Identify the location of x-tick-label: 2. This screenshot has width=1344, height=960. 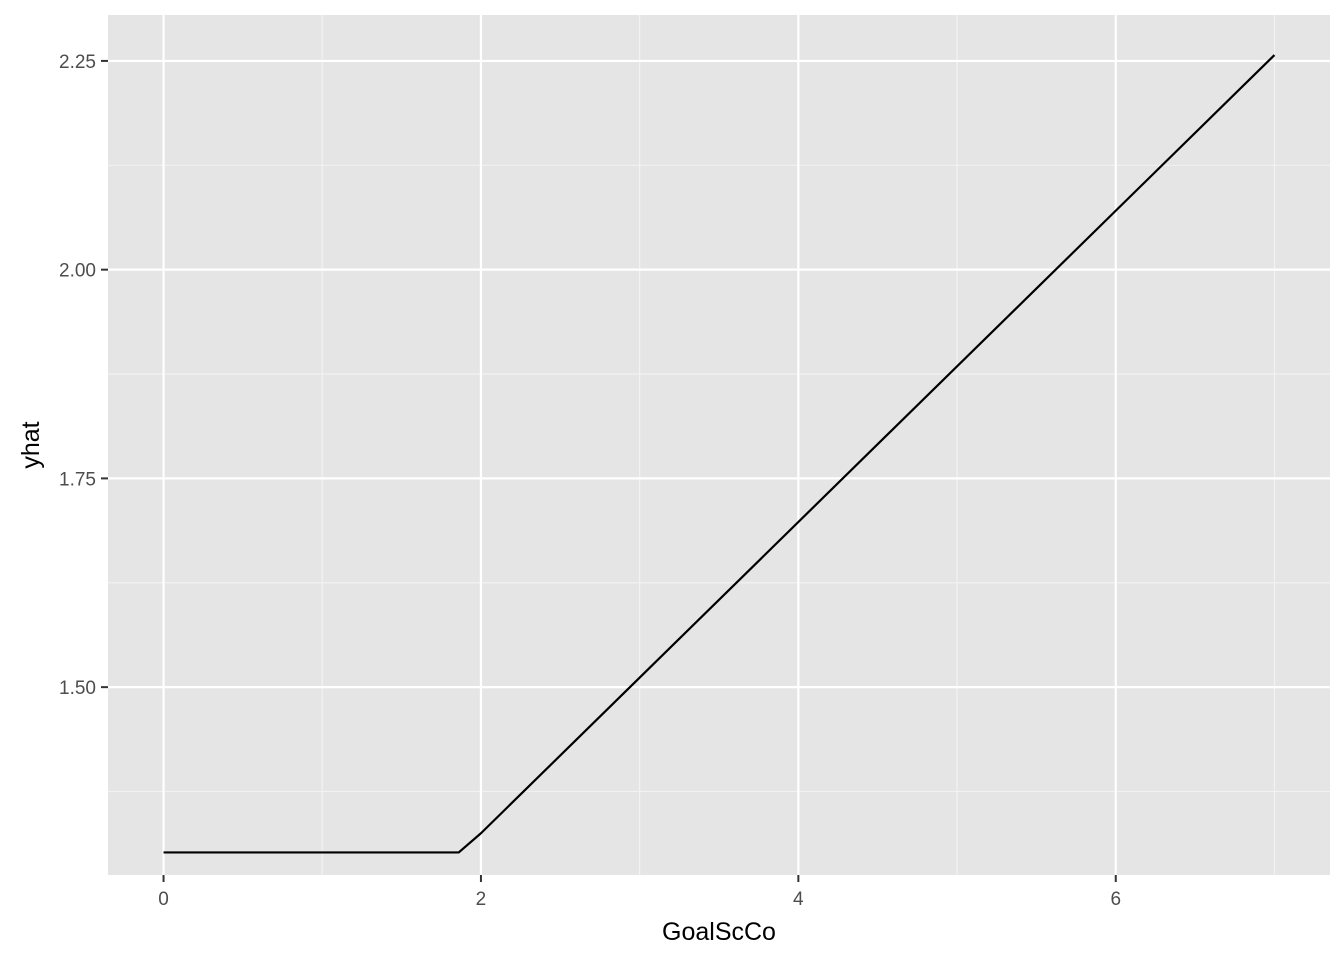
(481, 899).